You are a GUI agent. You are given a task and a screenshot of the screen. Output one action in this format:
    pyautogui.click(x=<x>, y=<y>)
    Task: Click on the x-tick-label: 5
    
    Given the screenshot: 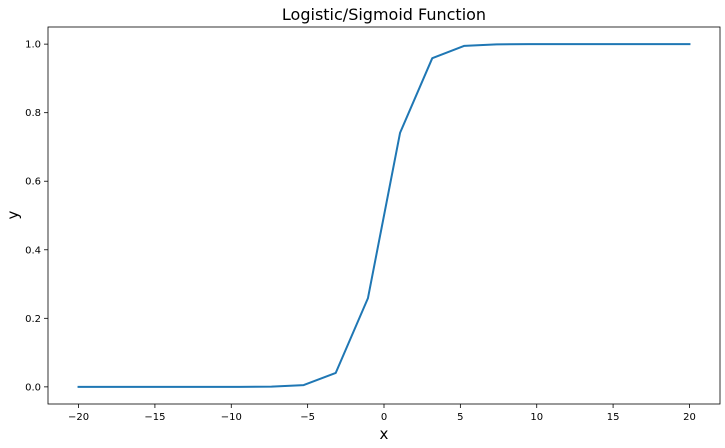 What is the action you would take?
    pyautogui.click(x=460, y=417)
    